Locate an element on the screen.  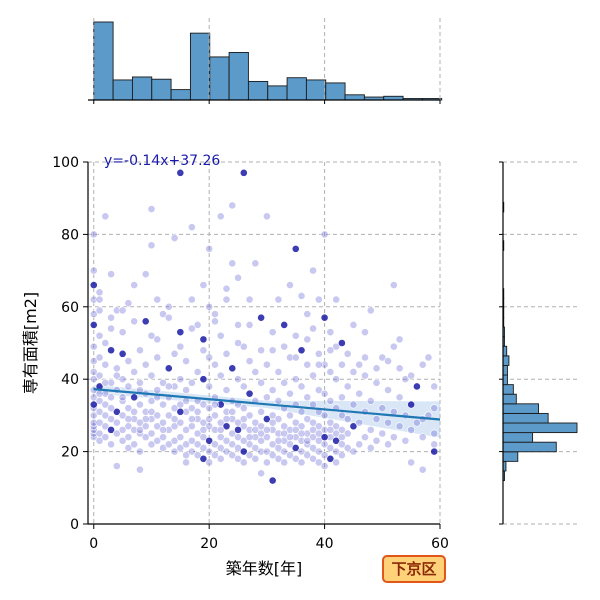
regression-line is located at coordinates (267, 404).